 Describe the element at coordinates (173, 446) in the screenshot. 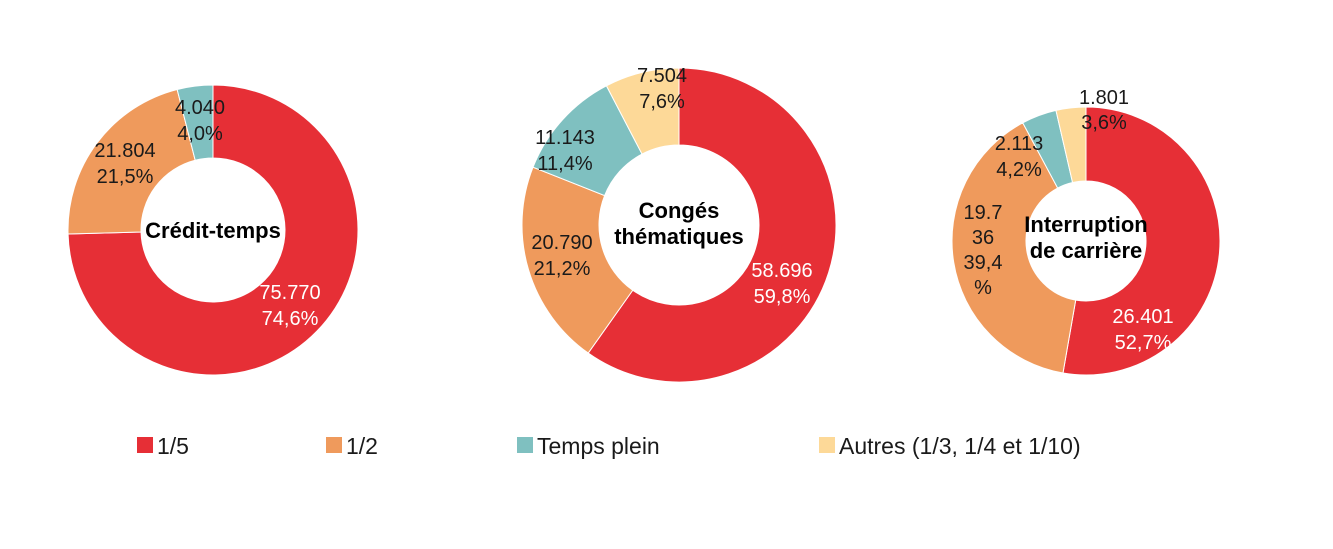

I see `legend-label-1-5: 1/5` at that location.